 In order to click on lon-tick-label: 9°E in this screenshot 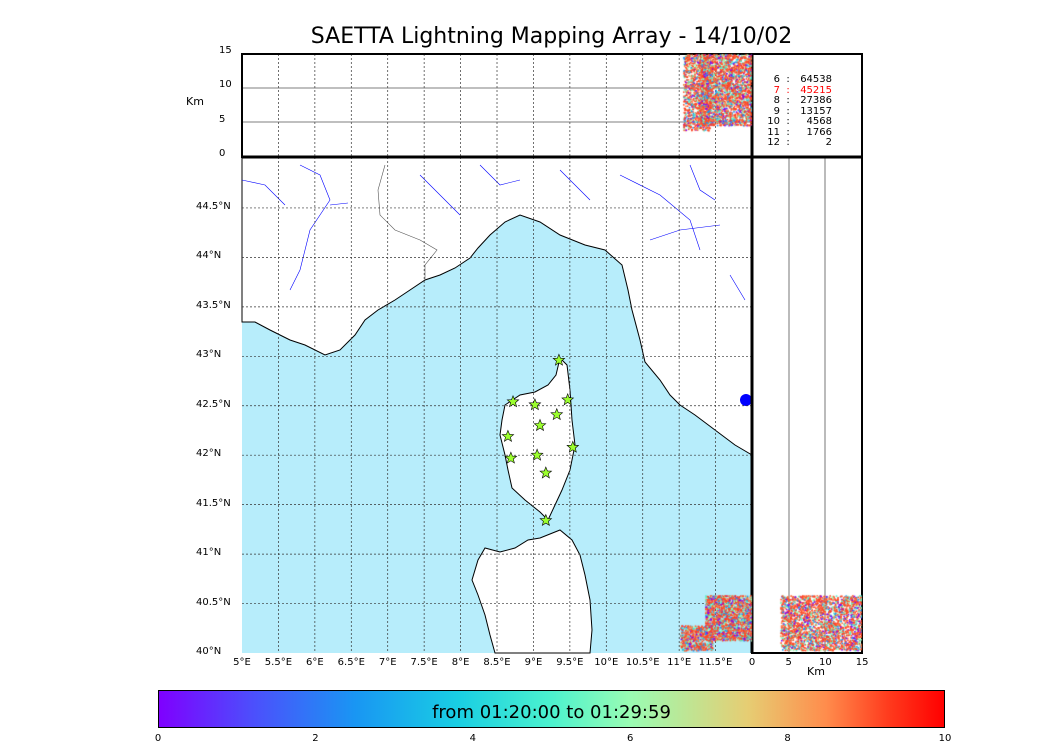, I will do `click(533, 662)`.